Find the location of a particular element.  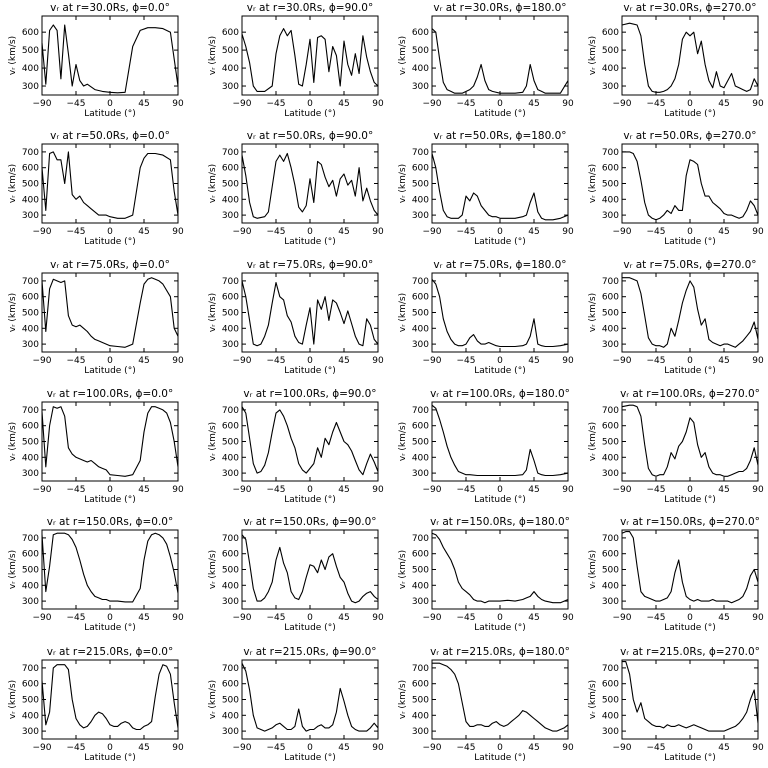

panel-title: vᵣ at r=30.0Rs, ϕ=90.0° is located at coordinates (310, 8).